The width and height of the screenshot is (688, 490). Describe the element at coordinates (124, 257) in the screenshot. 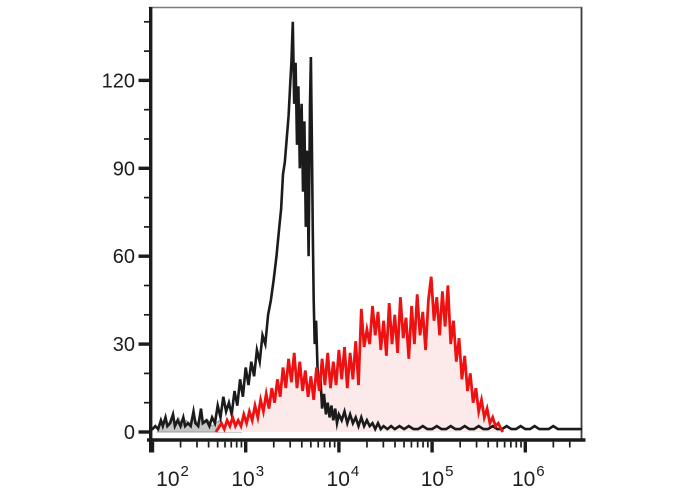

I see `y-tick-label: 60` at that location.